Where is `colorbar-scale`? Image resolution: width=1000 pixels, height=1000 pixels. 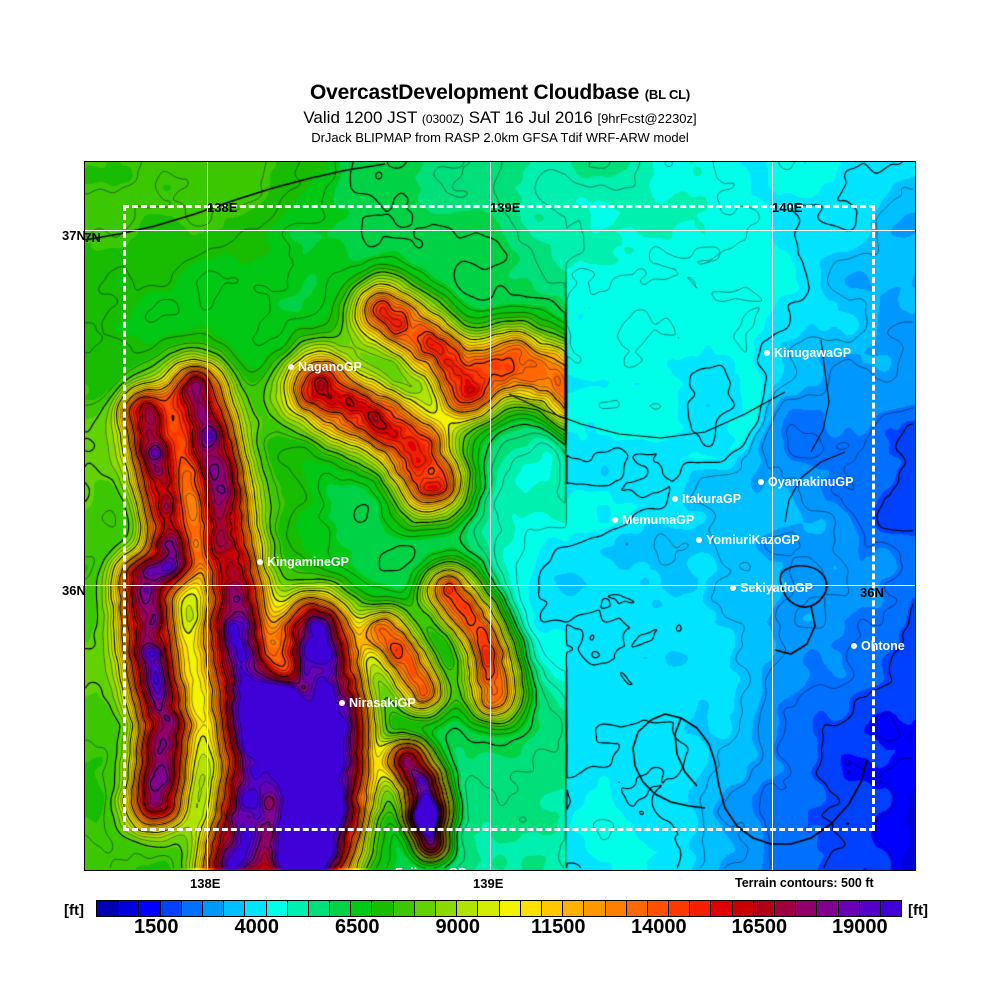 colorbar-scale is located at coordinates (499, 908).